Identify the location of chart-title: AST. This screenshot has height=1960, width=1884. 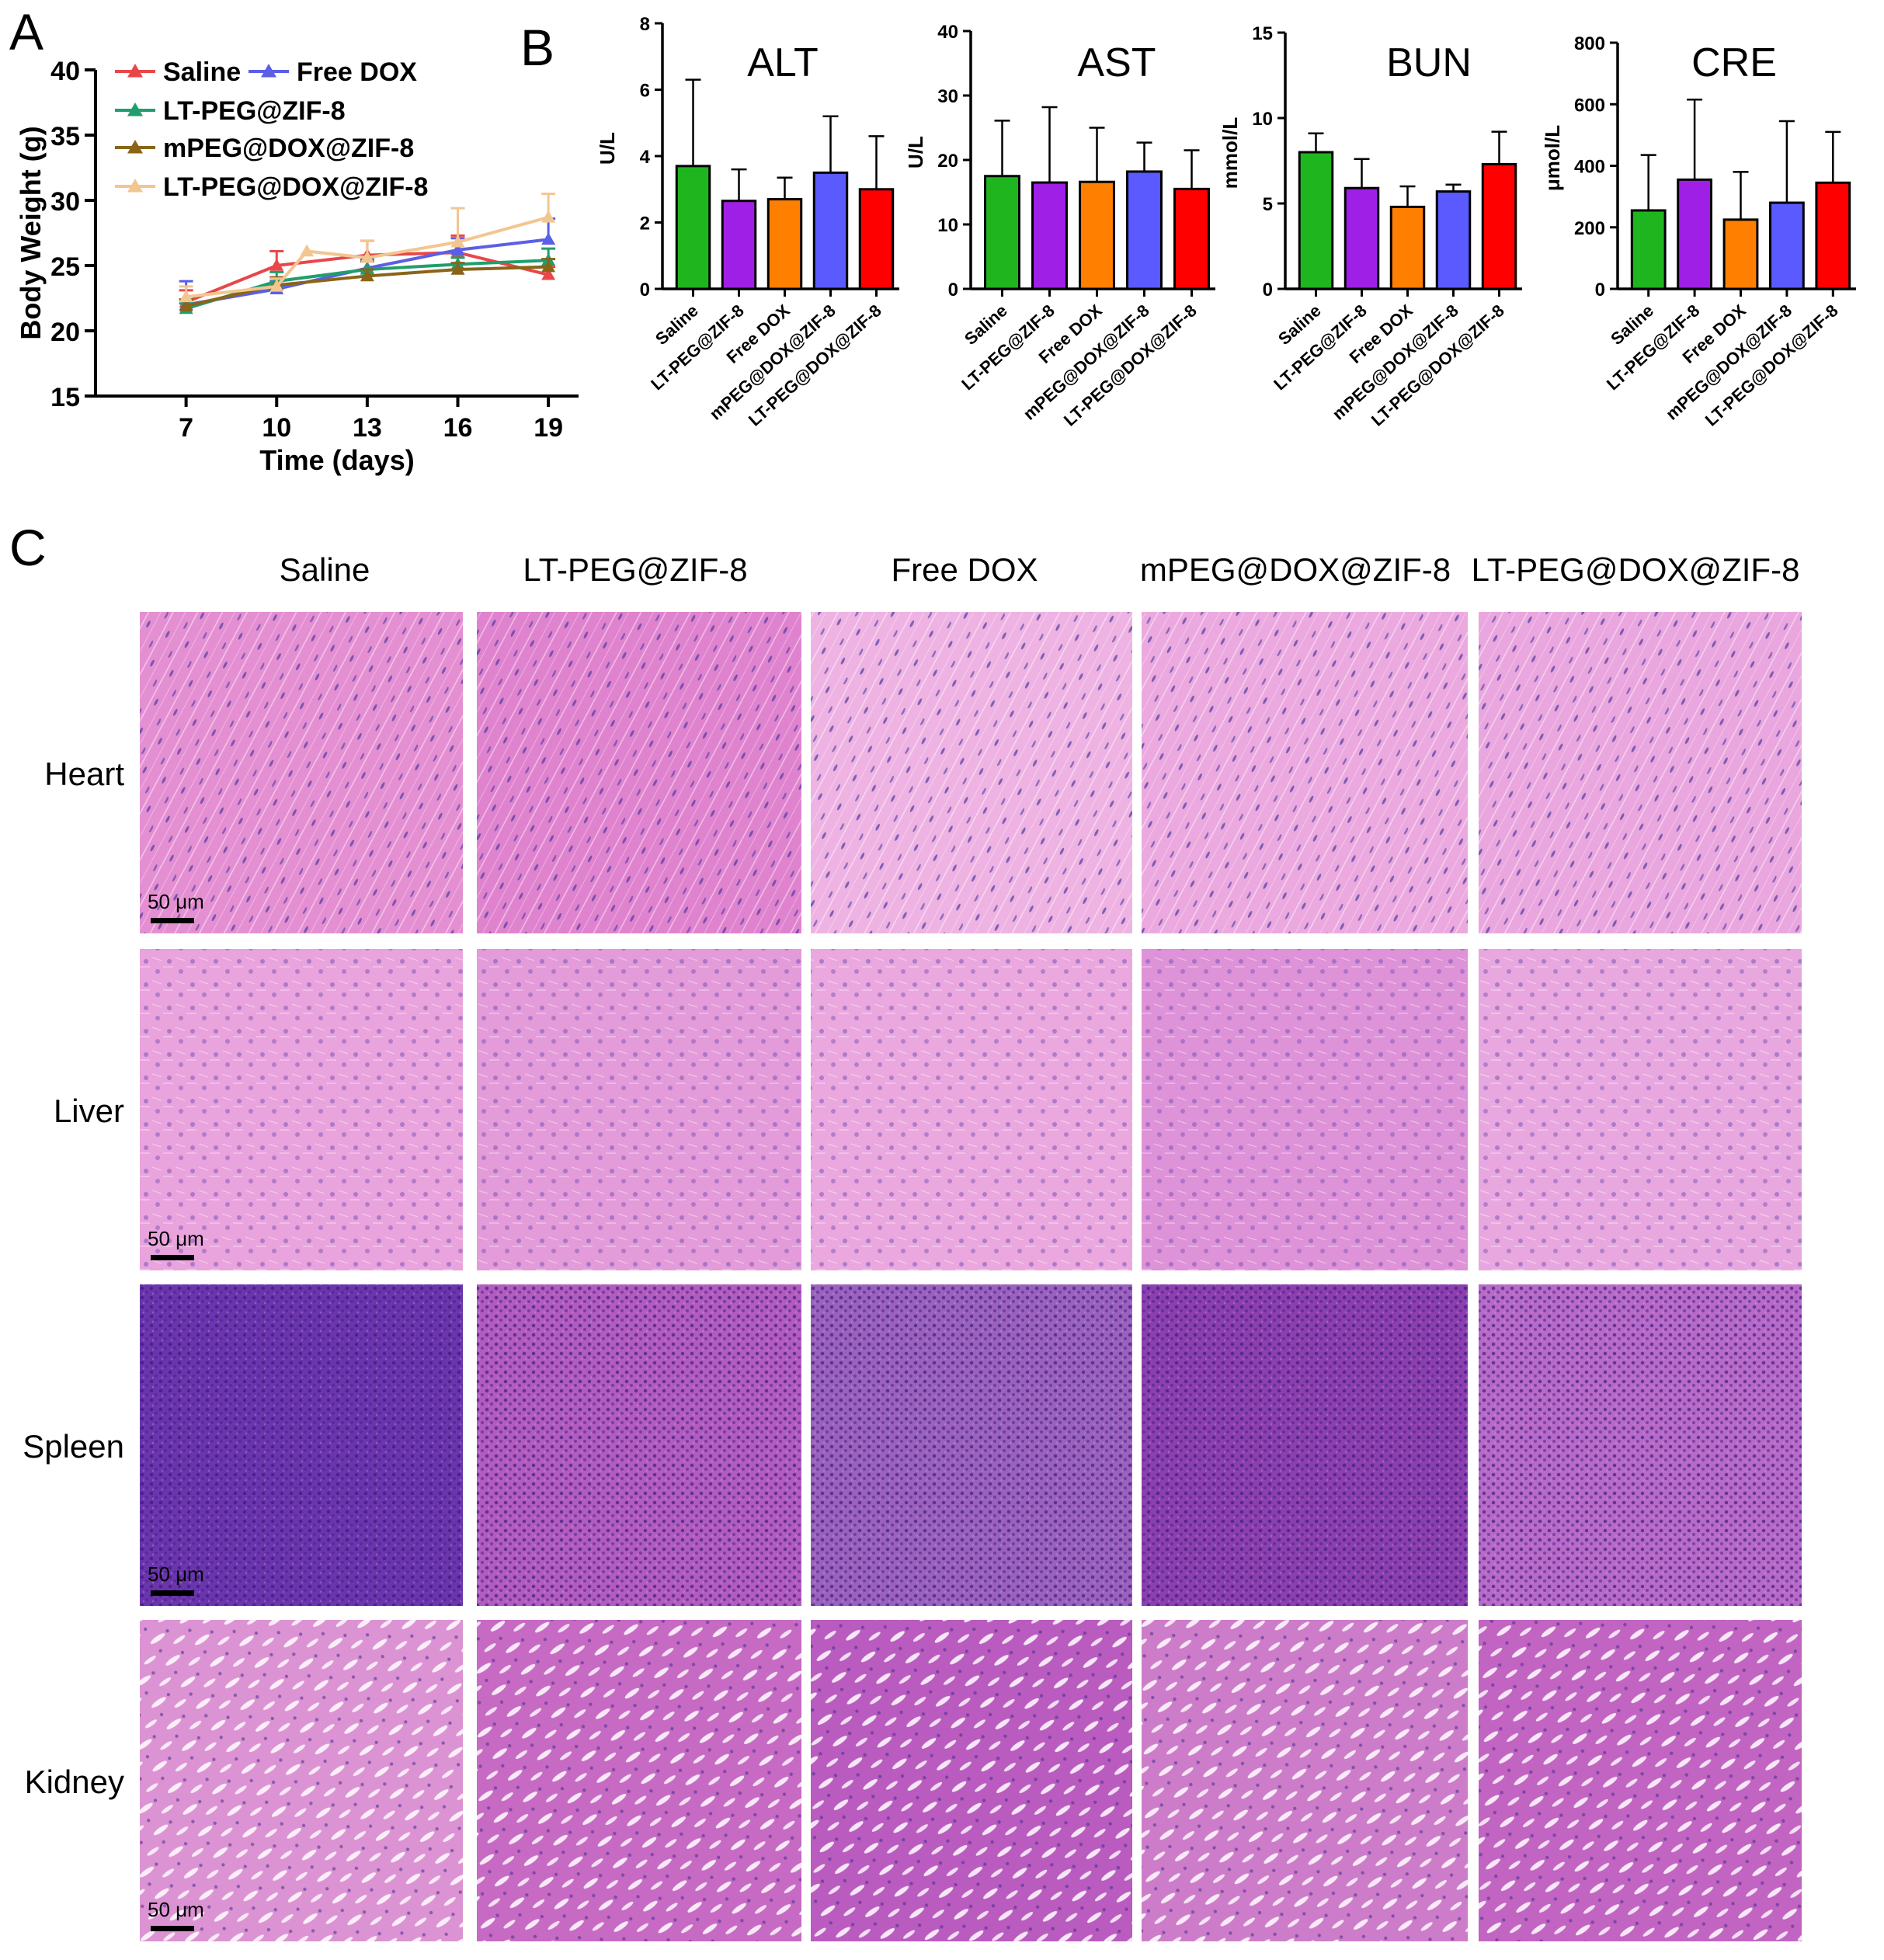
(1116, 62).